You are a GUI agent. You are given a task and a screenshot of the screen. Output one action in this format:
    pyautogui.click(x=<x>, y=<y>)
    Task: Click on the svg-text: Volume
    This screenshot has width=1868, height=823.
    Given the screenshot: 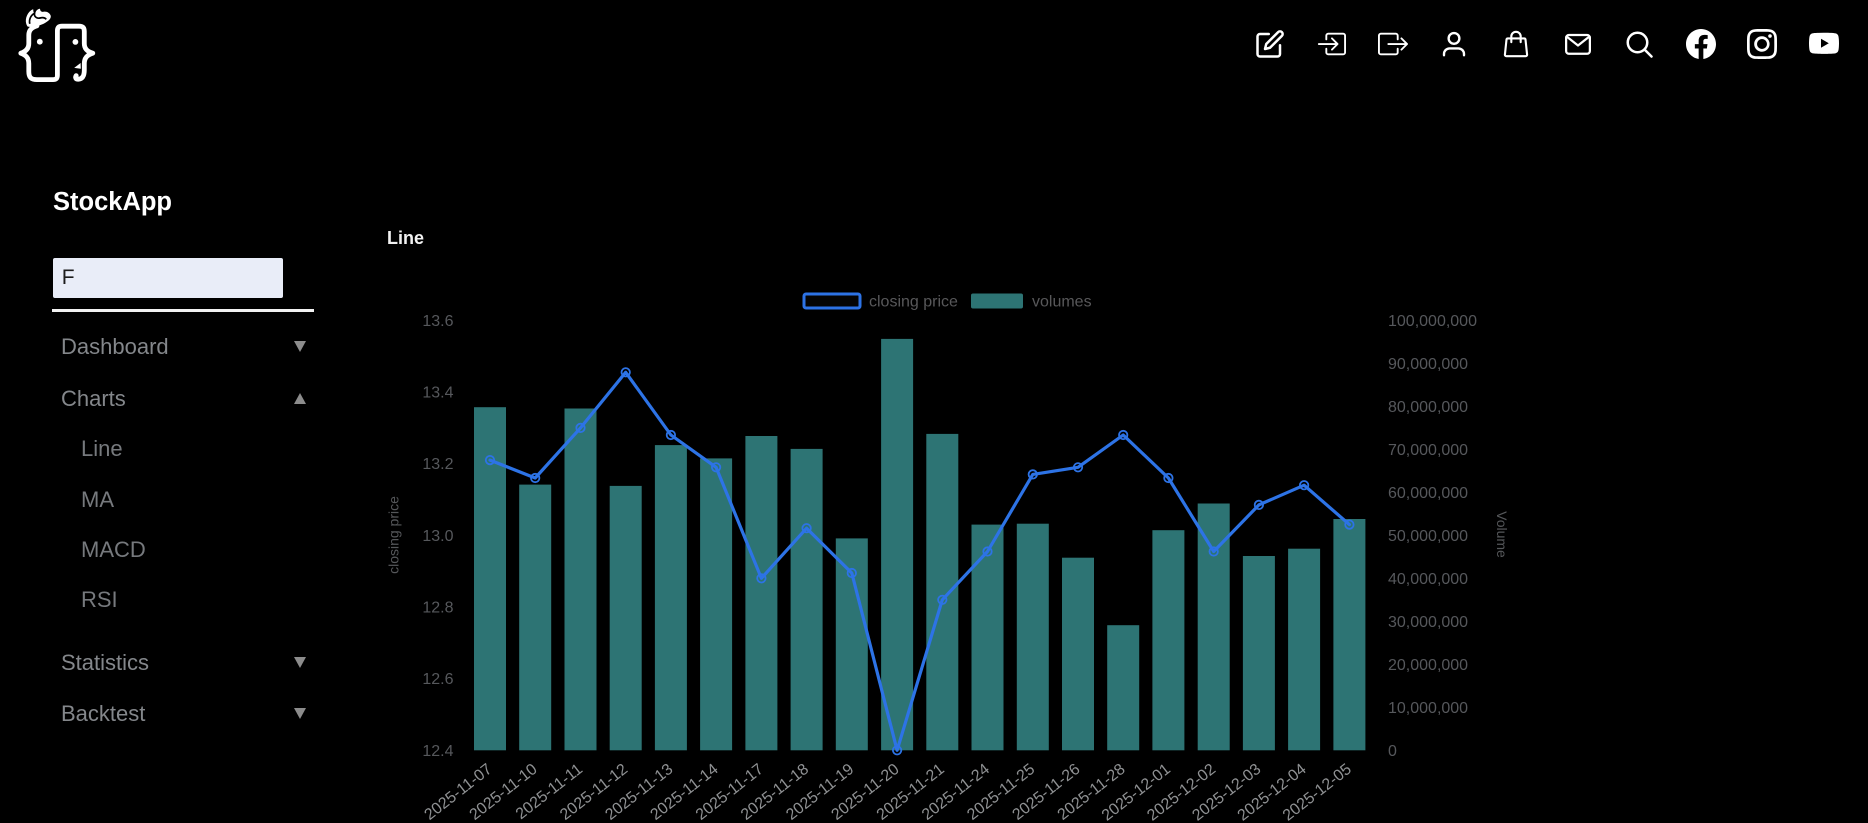 What is the action you would take?
    pyautogui.click(x=1502, y=534)
    